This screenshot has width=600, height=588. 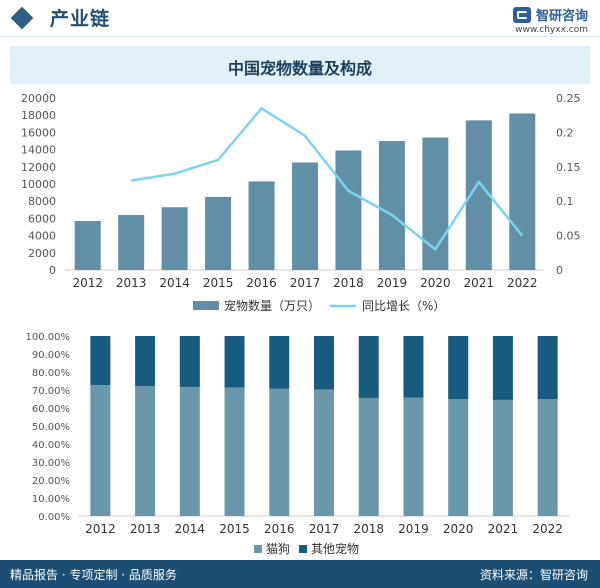 What do you see at coordinates (568, 167) in the screenshot?
I see `right-y-tick-label: 0.15` at bounding box center [568, 167].